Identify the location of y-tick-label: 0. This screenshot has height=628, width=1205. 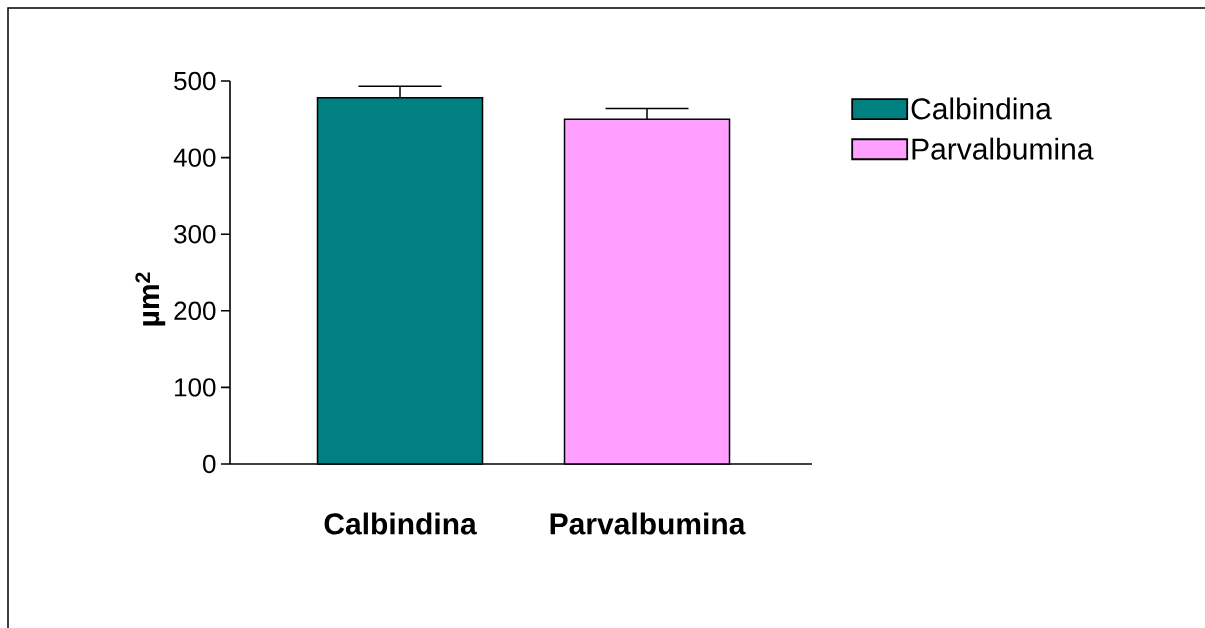
(209, 464).